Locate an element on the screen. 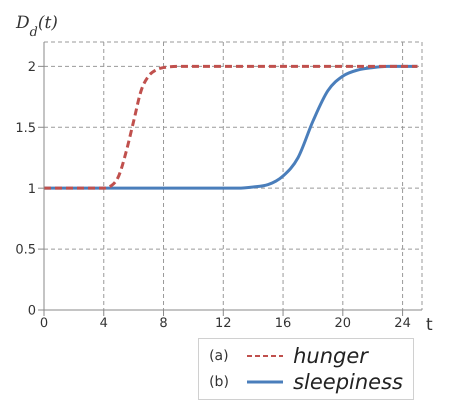 The image size is (452, 408). x-tick-label: 8 is located at coordinates (163, 324).